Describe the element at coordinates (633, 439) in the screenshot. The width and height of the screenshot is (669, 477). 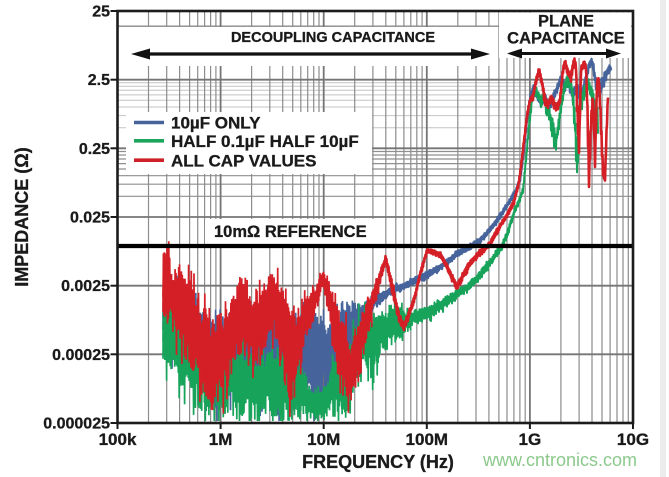
I see `svg-text: 10G` at that location.